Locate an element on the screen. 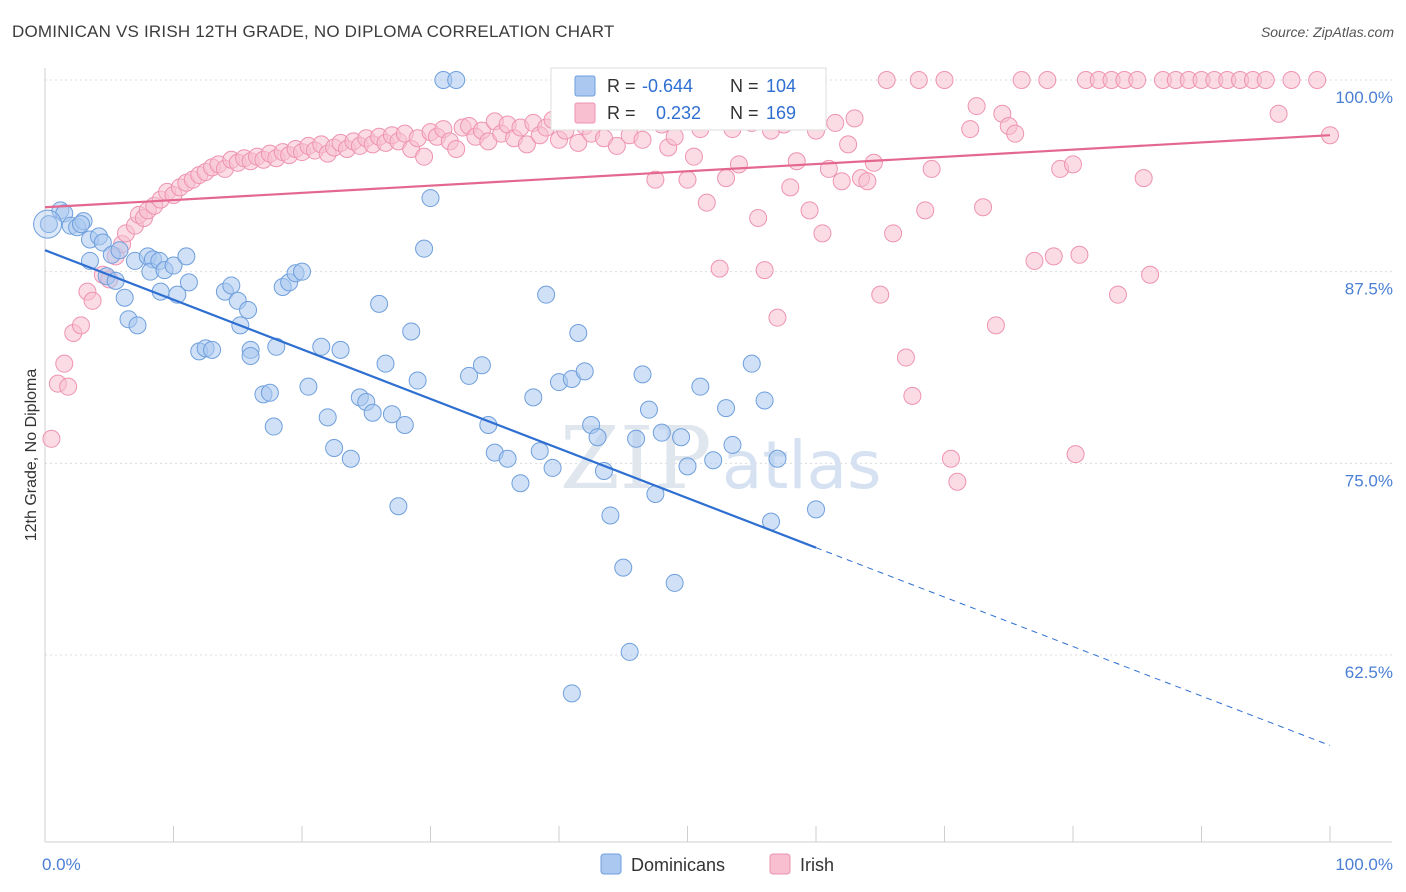  source-label: Source: ZipAtlas.com is located at coordinates (1327, 32).